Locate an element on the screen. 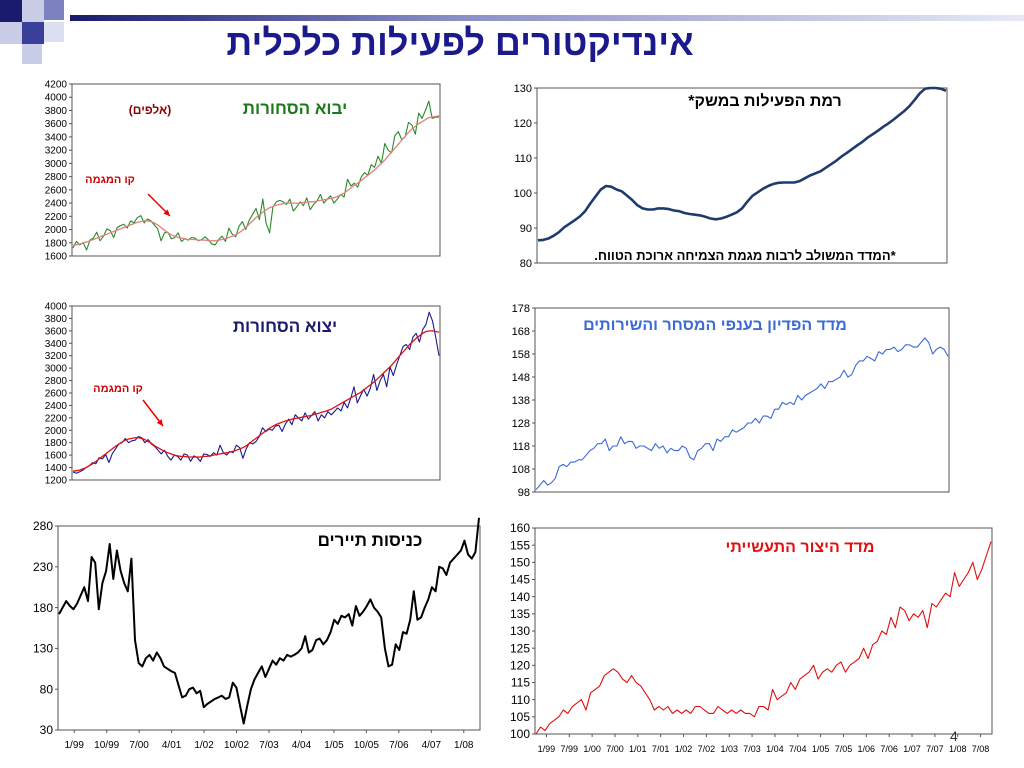 This screenshot has width=1024, height=768. x-tick-label: 1/00 is located at coordinates (592, 749).